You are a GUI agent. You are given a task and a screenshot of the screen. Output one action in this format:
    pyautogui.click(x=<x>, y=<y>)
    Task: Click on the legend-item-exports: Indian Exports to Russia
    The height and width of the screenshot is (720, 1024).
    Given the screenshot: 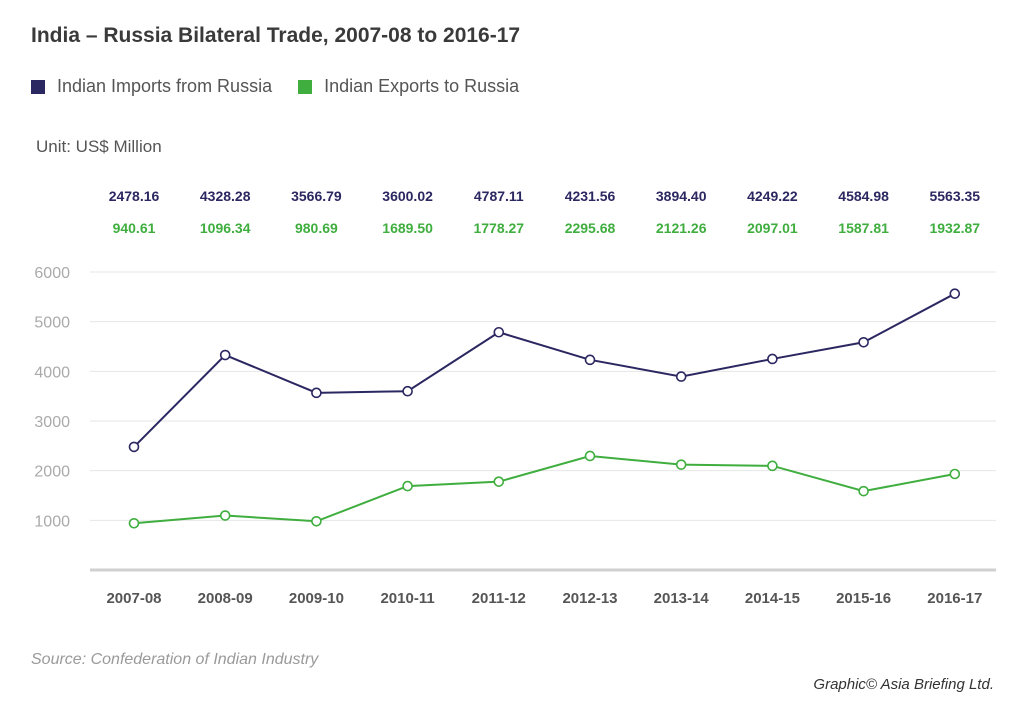 What is the action you would take?
    pyautogui.click(x=408, y=86)
    